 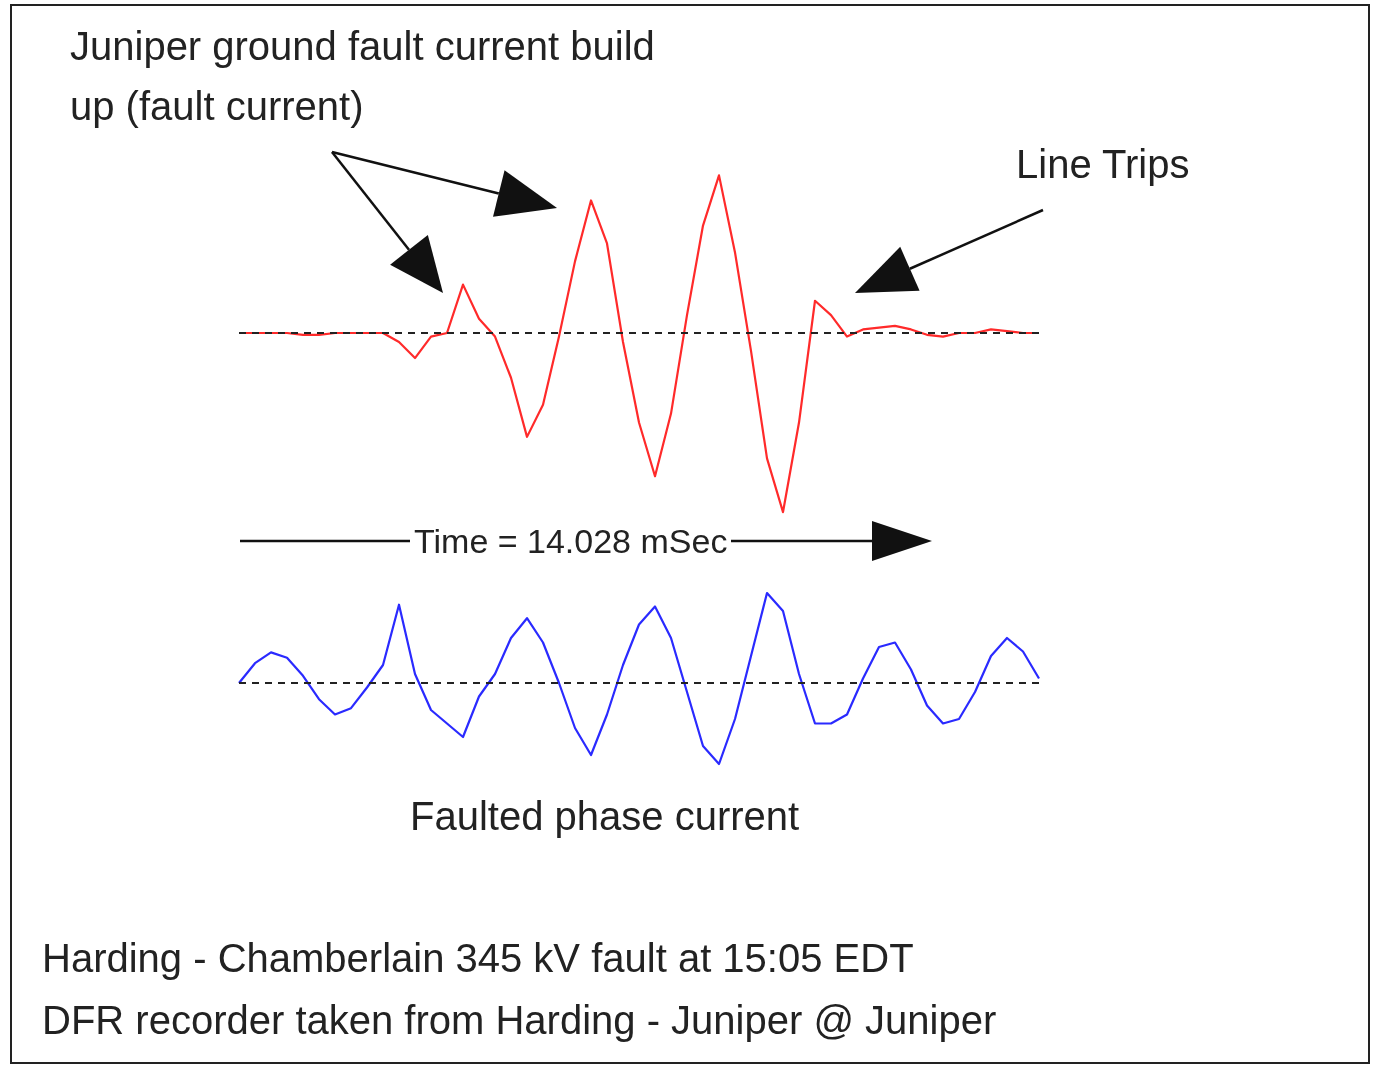 What do you see at coordinates (519, 1020) in the screenshot?
I see `text: DFR recorder taken from Harding - Juniper @ Juniper` at bounding box center [519, 1020].